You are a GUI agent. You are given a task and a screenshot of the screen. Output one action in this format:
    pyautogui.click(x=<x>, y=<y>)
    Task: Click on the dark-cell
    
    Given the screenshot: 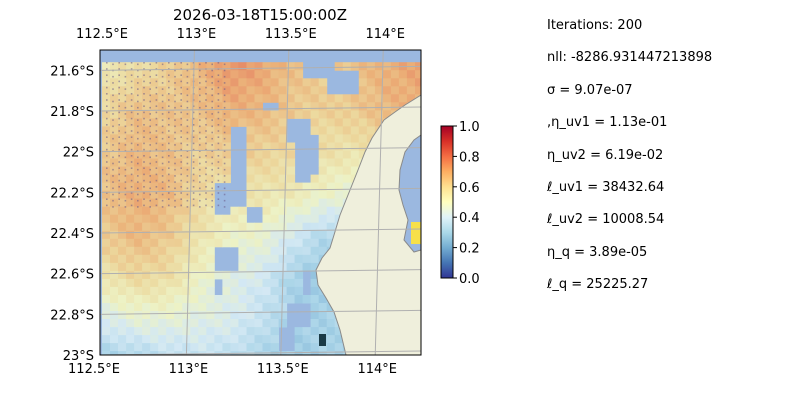 What is the action you would take?
    pyautogui.click(x=322, y=340)
    